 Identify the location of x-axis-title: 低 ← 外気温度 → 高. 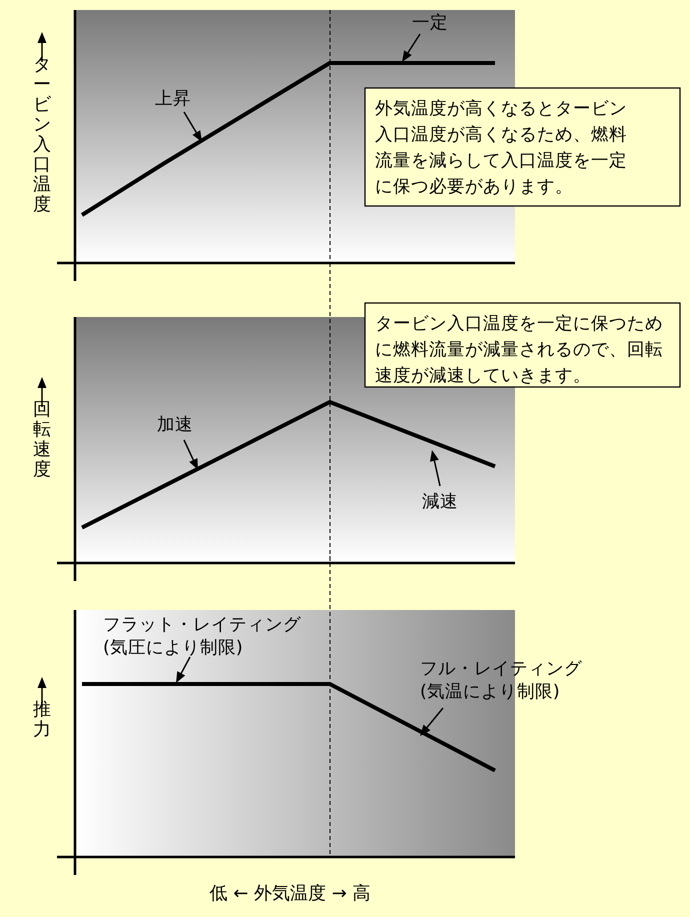
(290, 893).